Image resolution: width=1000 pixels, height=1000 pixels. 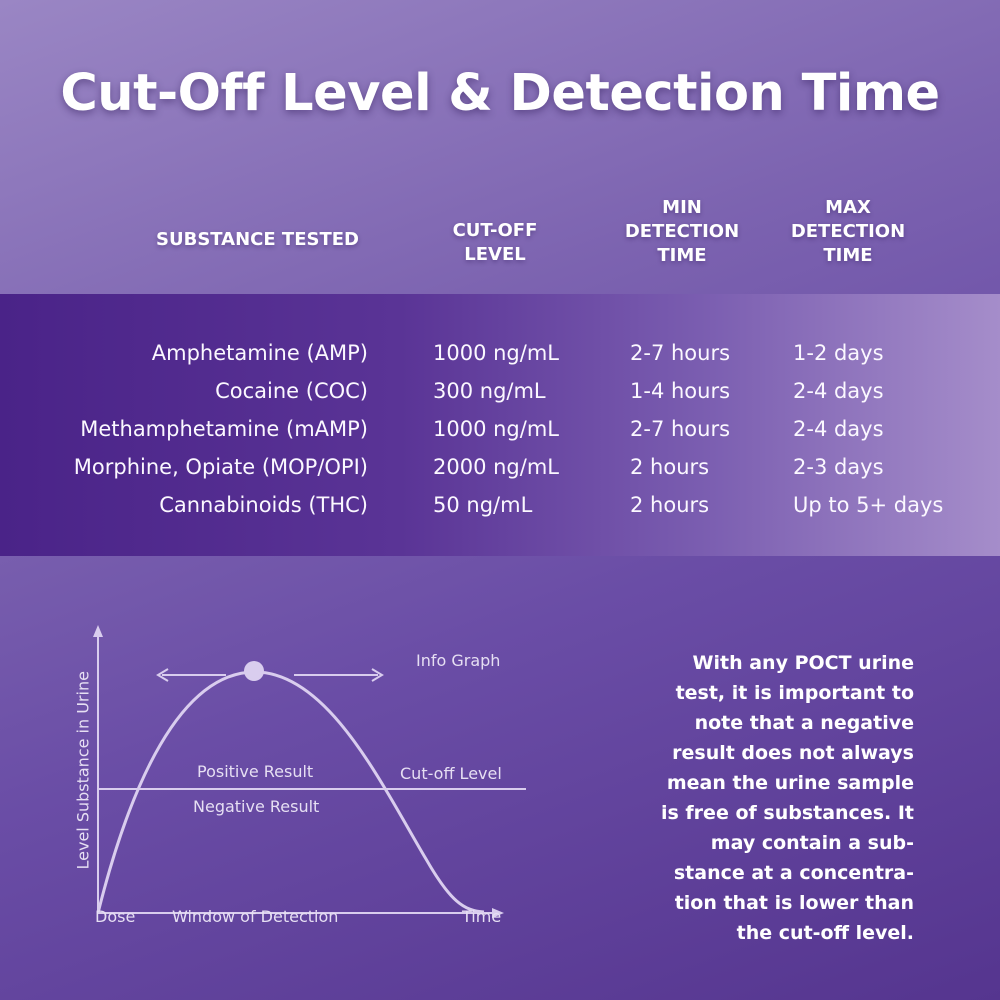 I want to click on cell-substance: Cannabinoids (THC), so click(x=263, y=505).